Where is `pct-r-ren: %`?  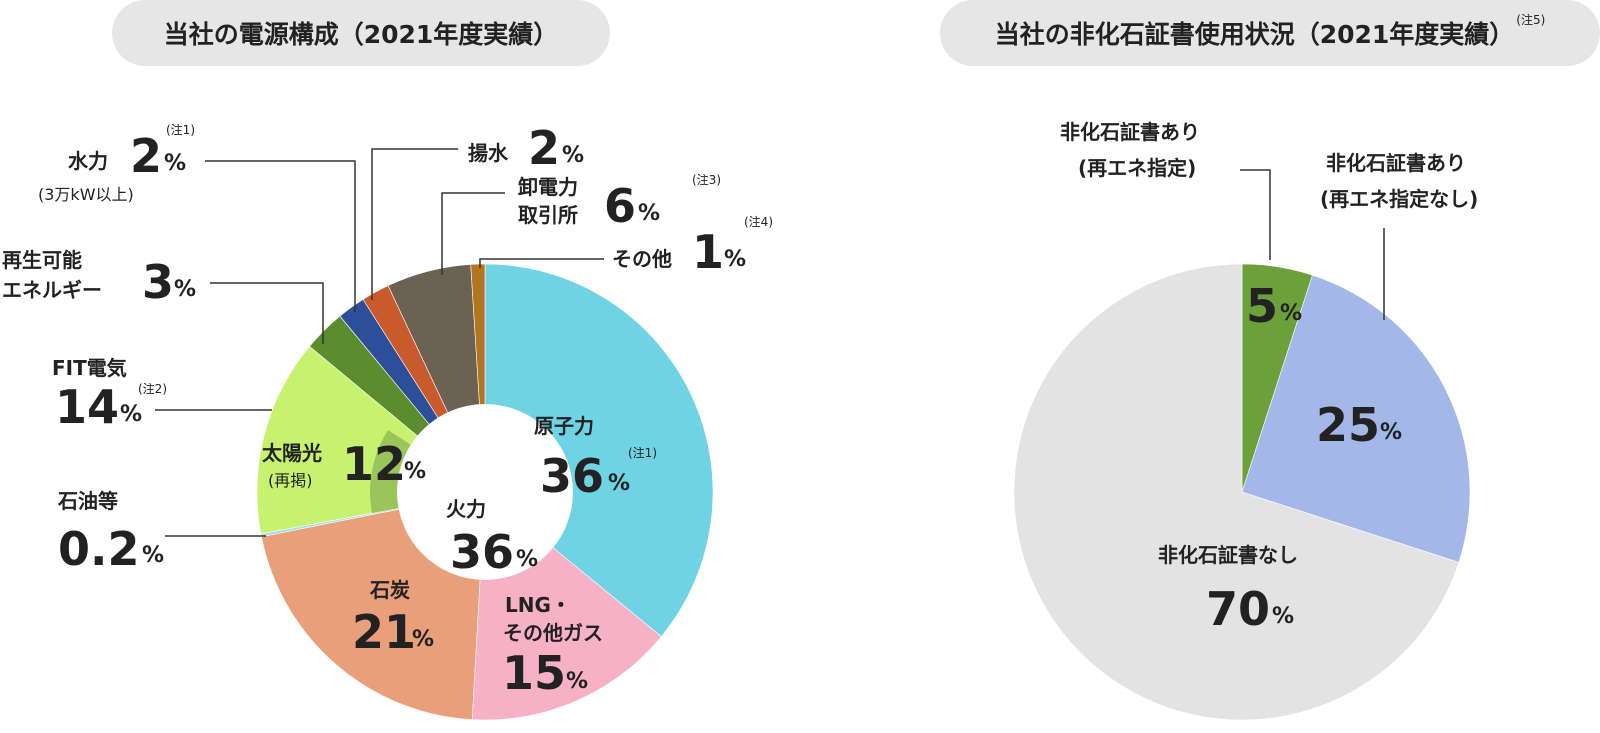
pct-r-ren: % is located at coordinates (1291, 313).